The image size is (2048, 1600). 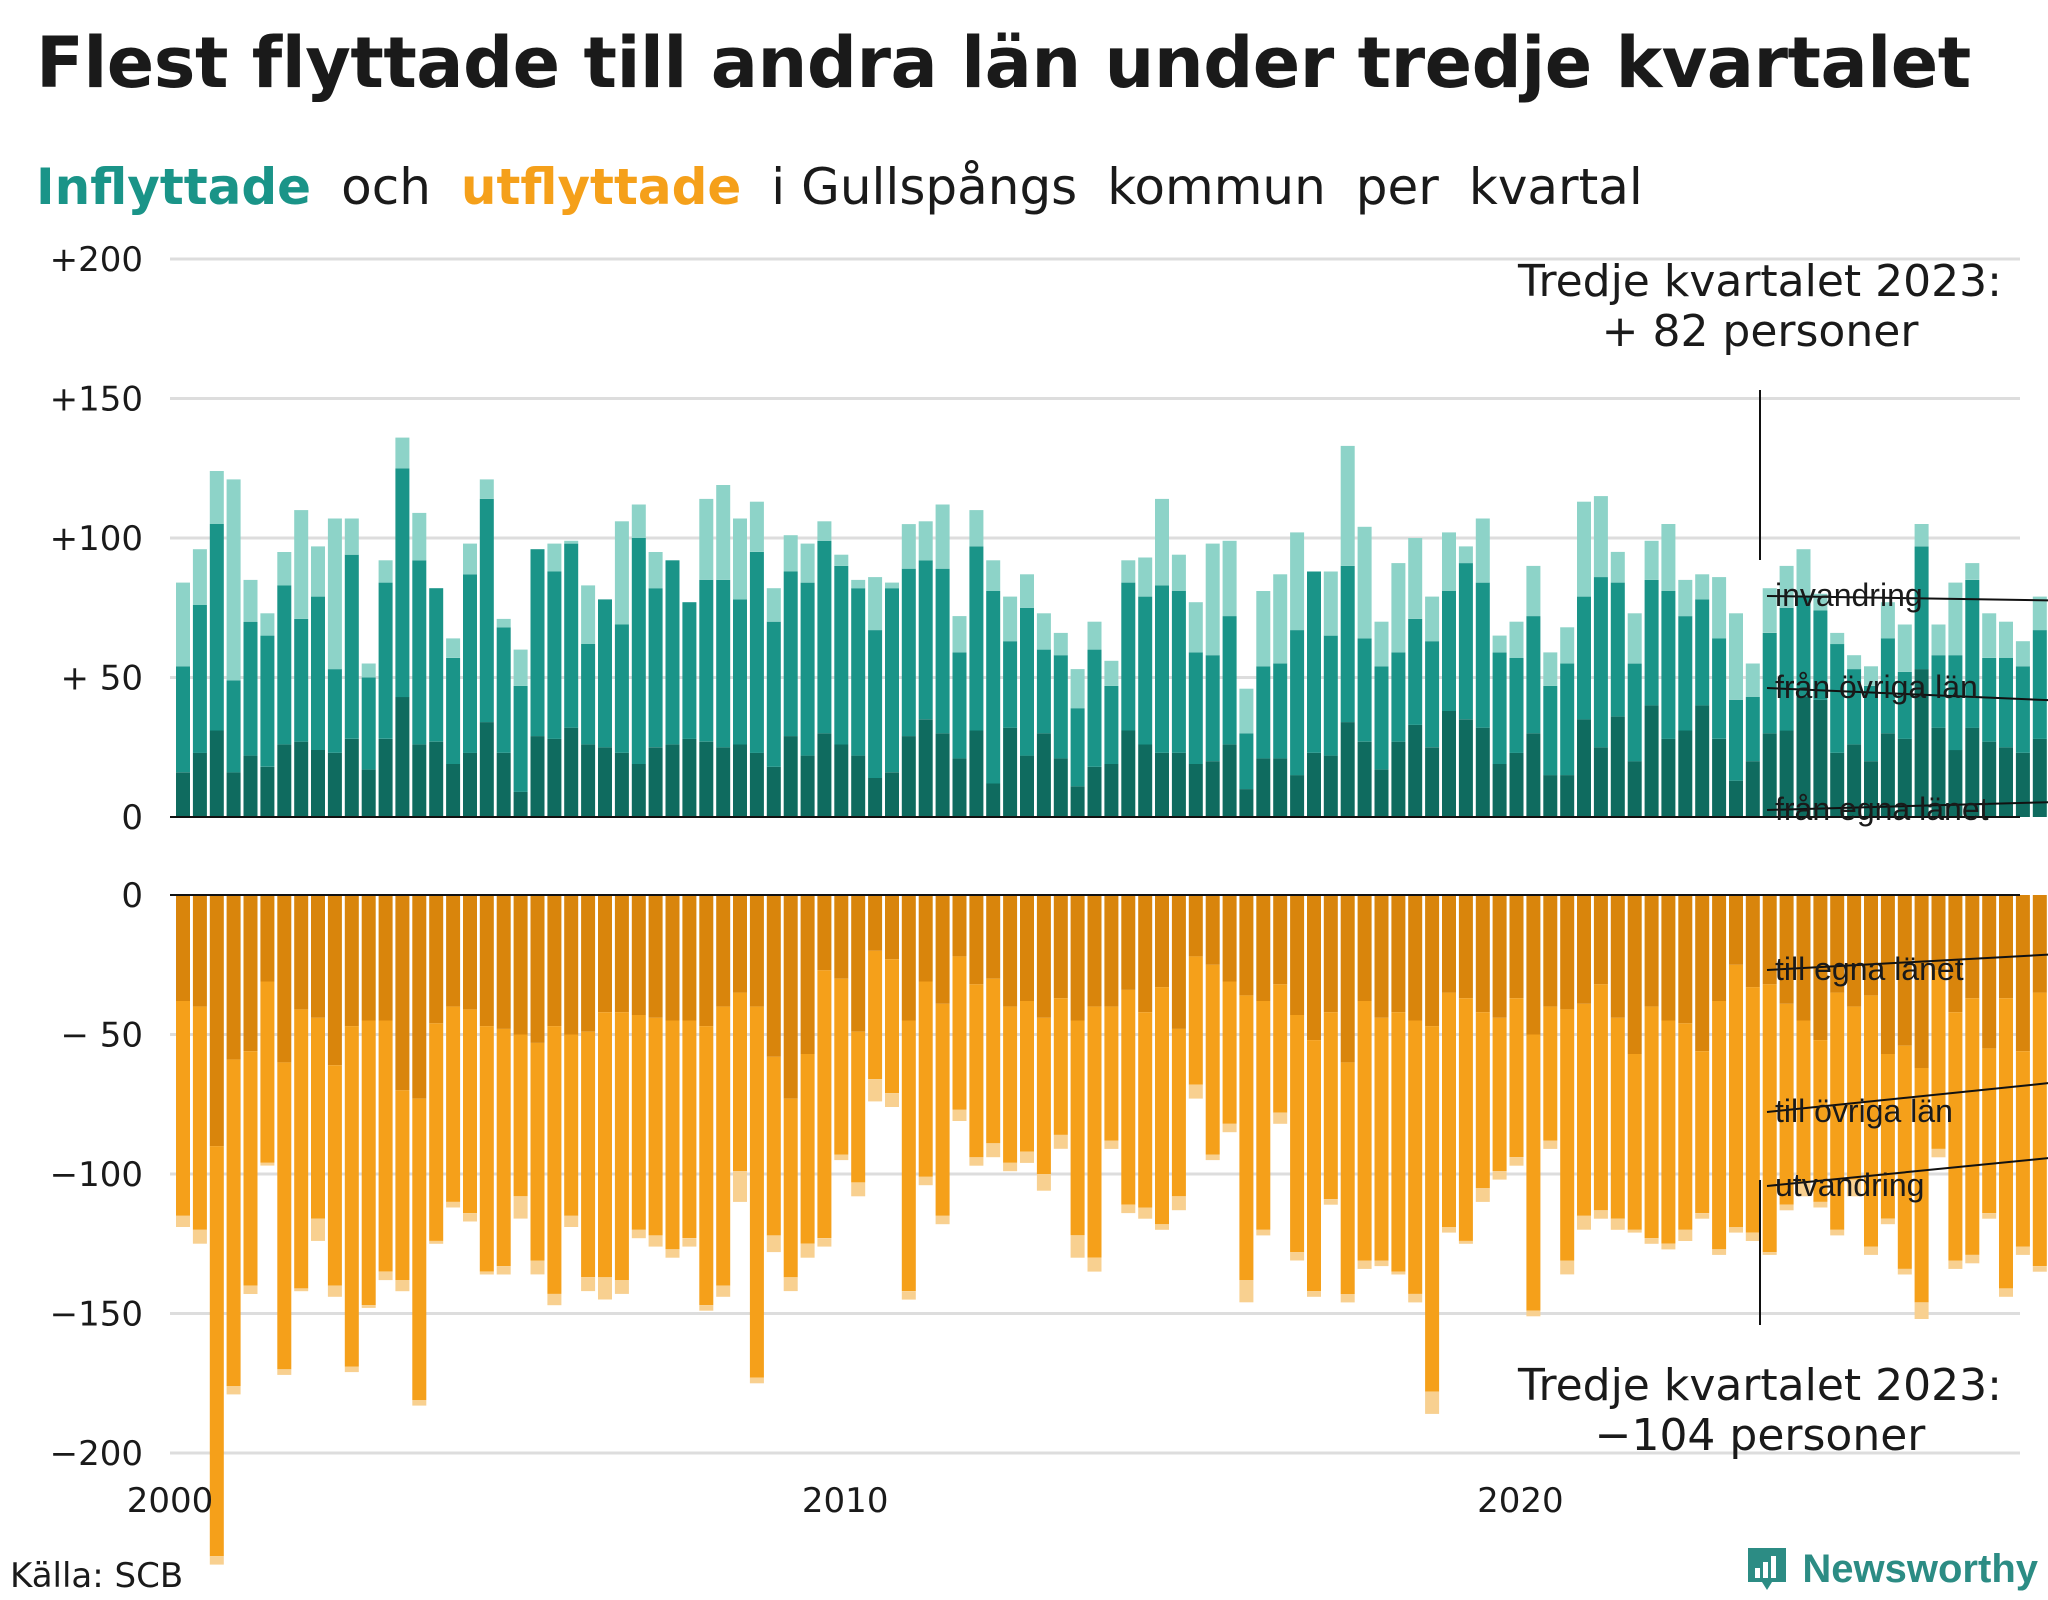 What do you see at coordinates (1882, 809) in the screenshot?
I see `series-label: från egna länet` at bounding box center [1882, 809].